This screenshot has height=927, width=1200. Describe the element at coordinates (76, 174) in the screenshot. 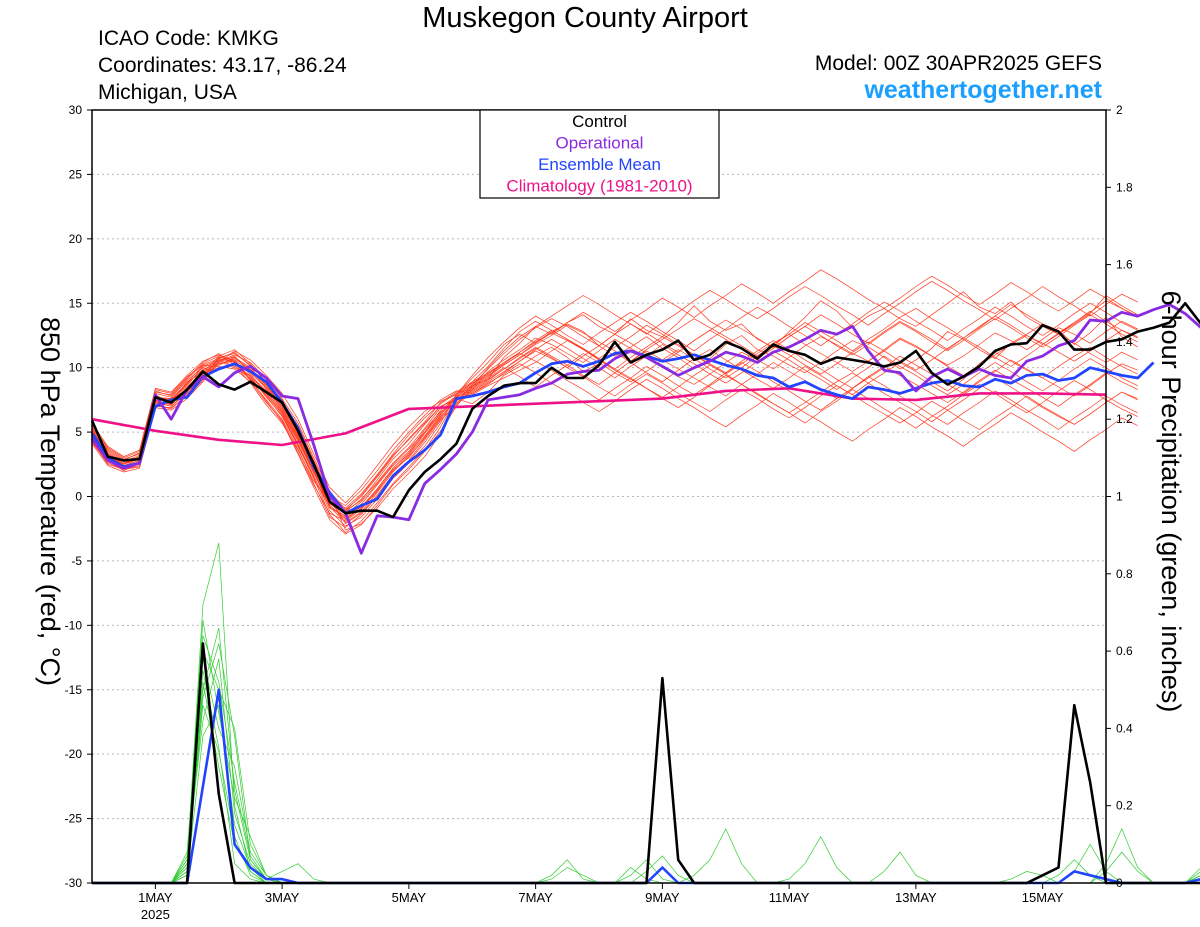

I see `y-tick-label: 25` at that location.